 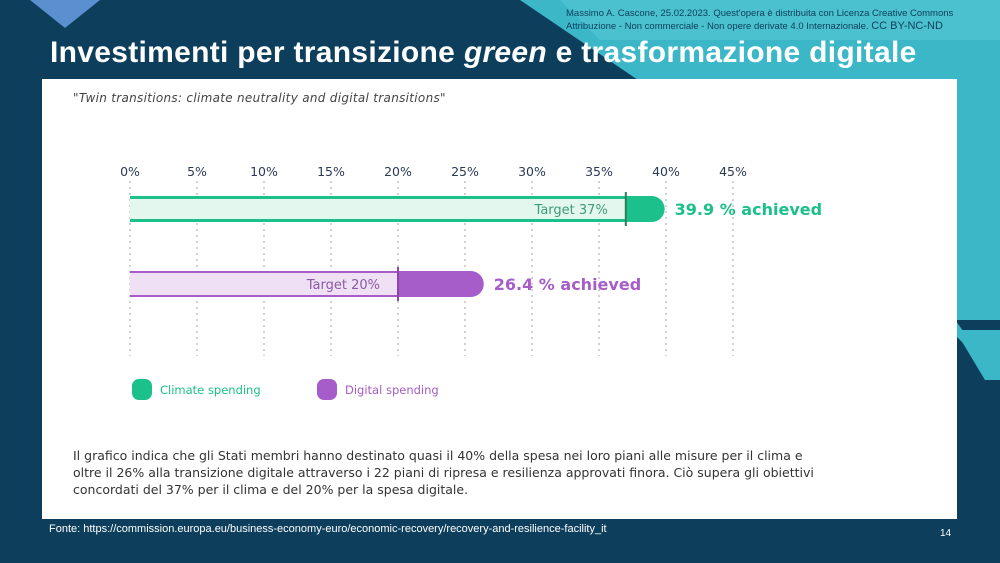 I want to click on title-part1: Investimenti per transizione, so click(x=257, y=52).